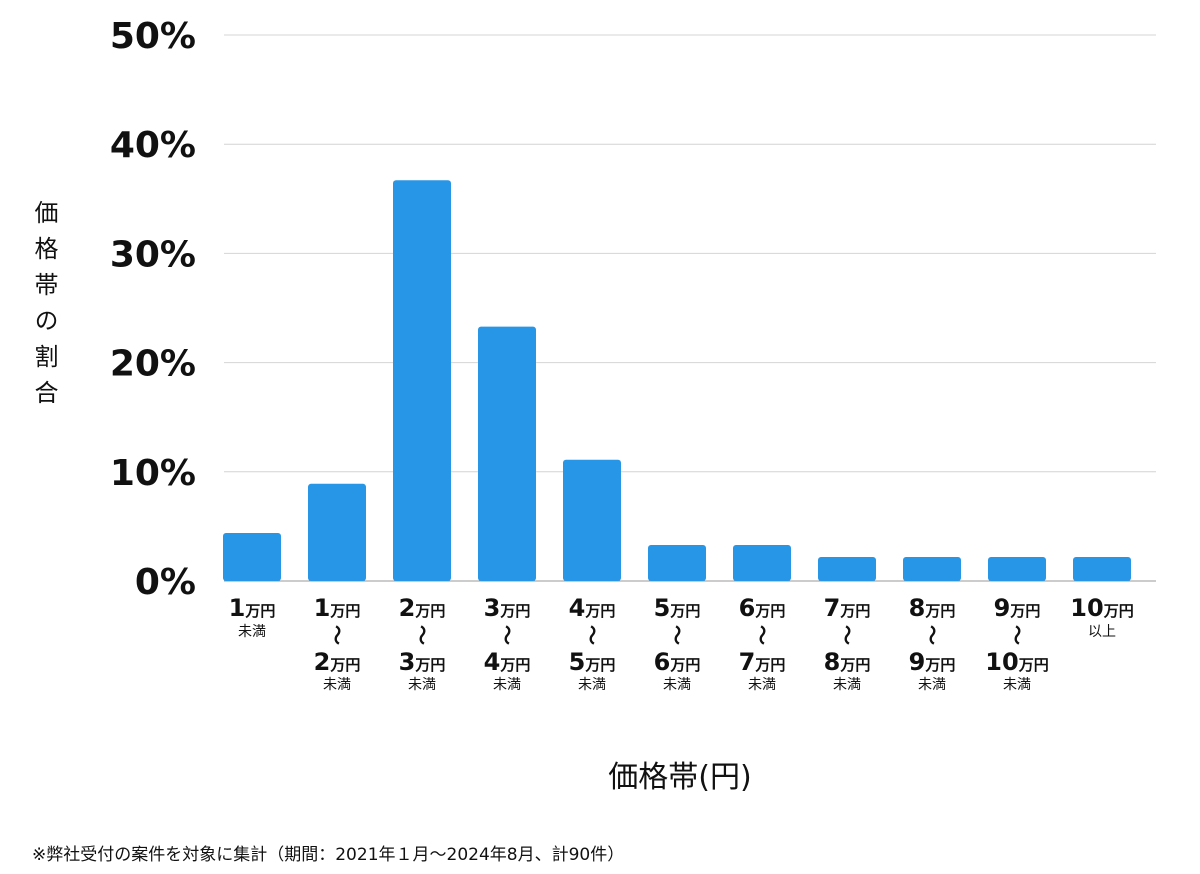 The height and width of the screenshot is (874, 1200). What do you see at coordinates (153, 36) in the screenshot?
I see `y-tick-label: 50%` at bounding box center [153, 36].